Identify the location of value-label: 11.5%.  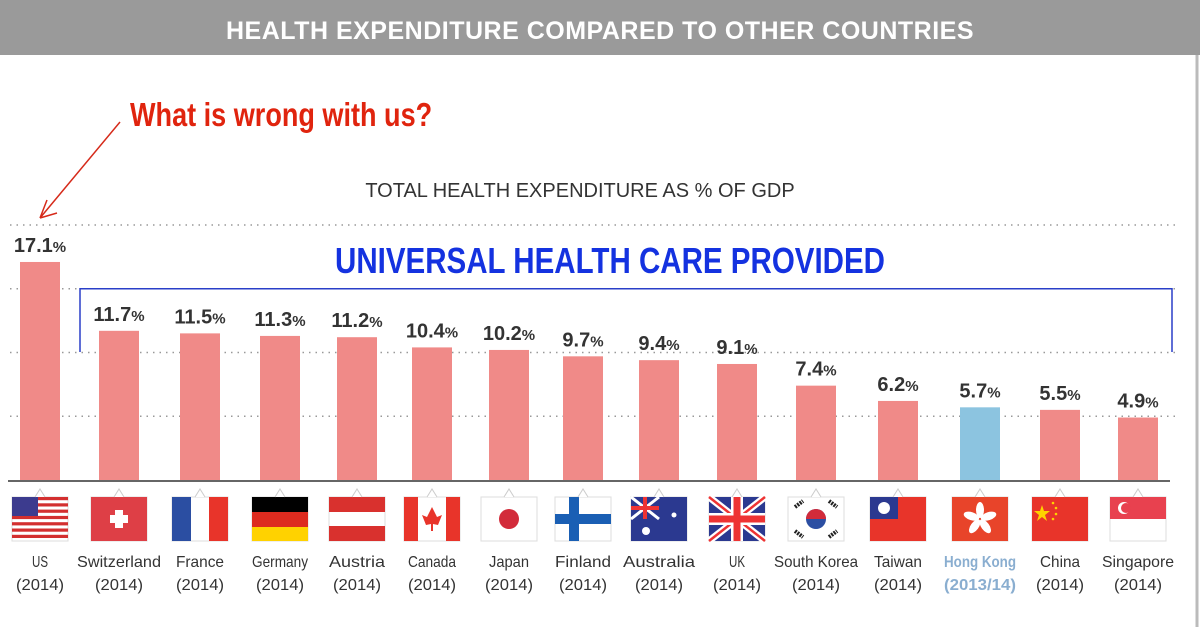
(199, 317).